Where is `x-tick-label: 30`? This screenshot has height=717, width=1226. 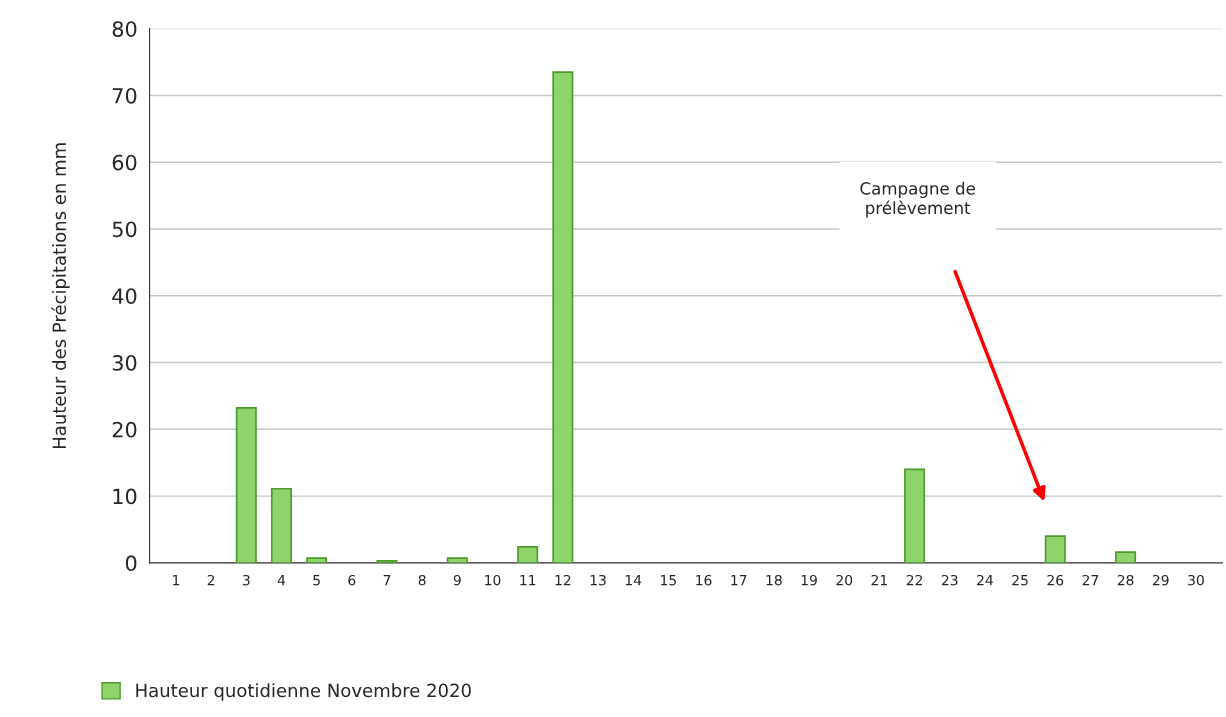
x-tick-label: 30 is located at coordinates (1196, 580).